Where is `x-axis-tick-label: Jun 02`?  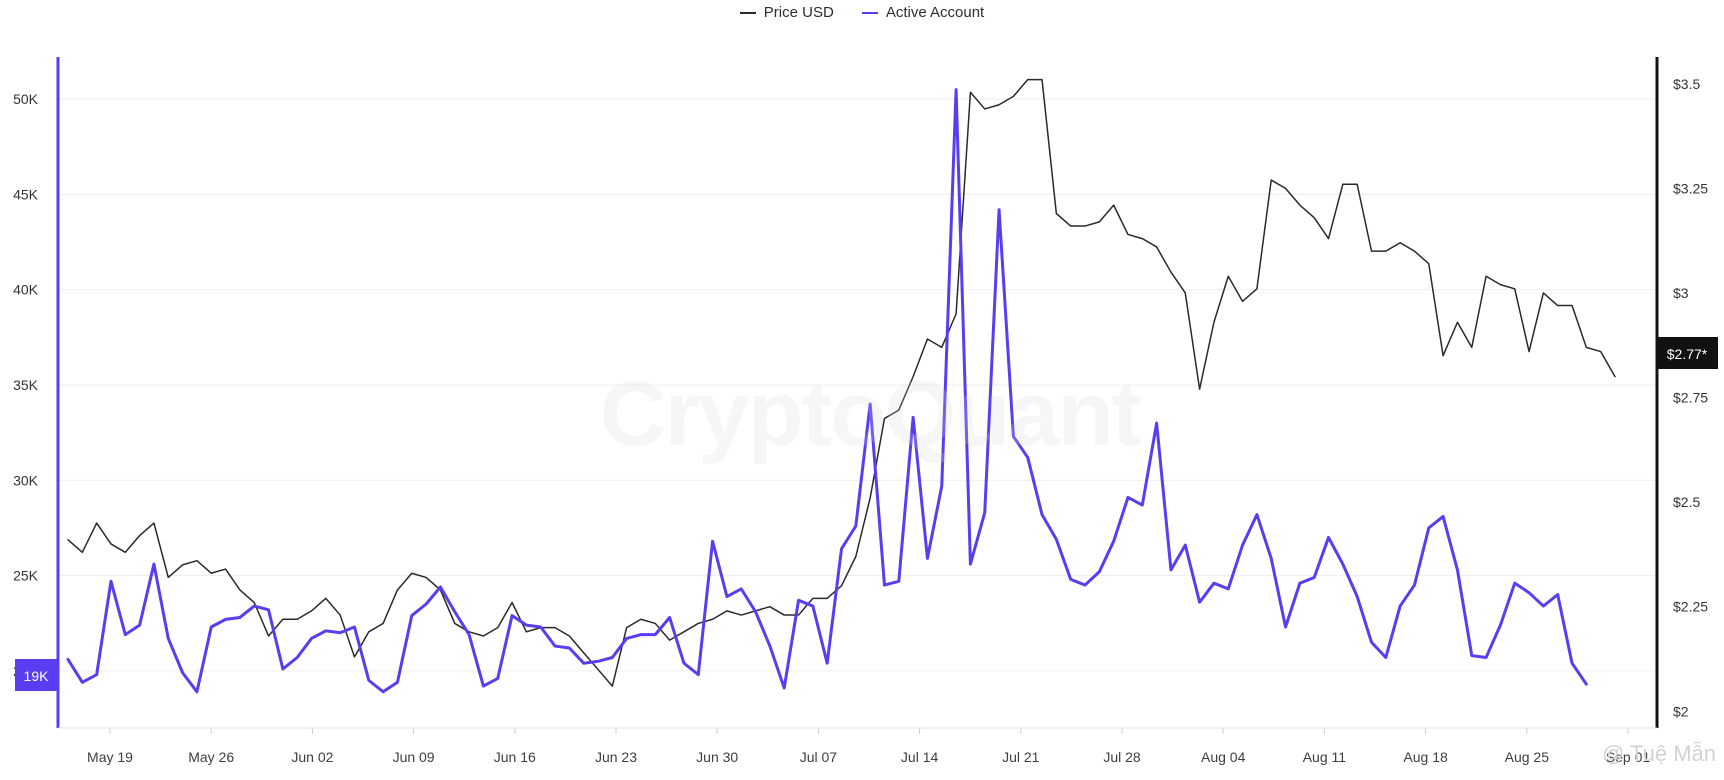 x-axis-tick-label: Jun 02 is located at coordinates (312, 757).